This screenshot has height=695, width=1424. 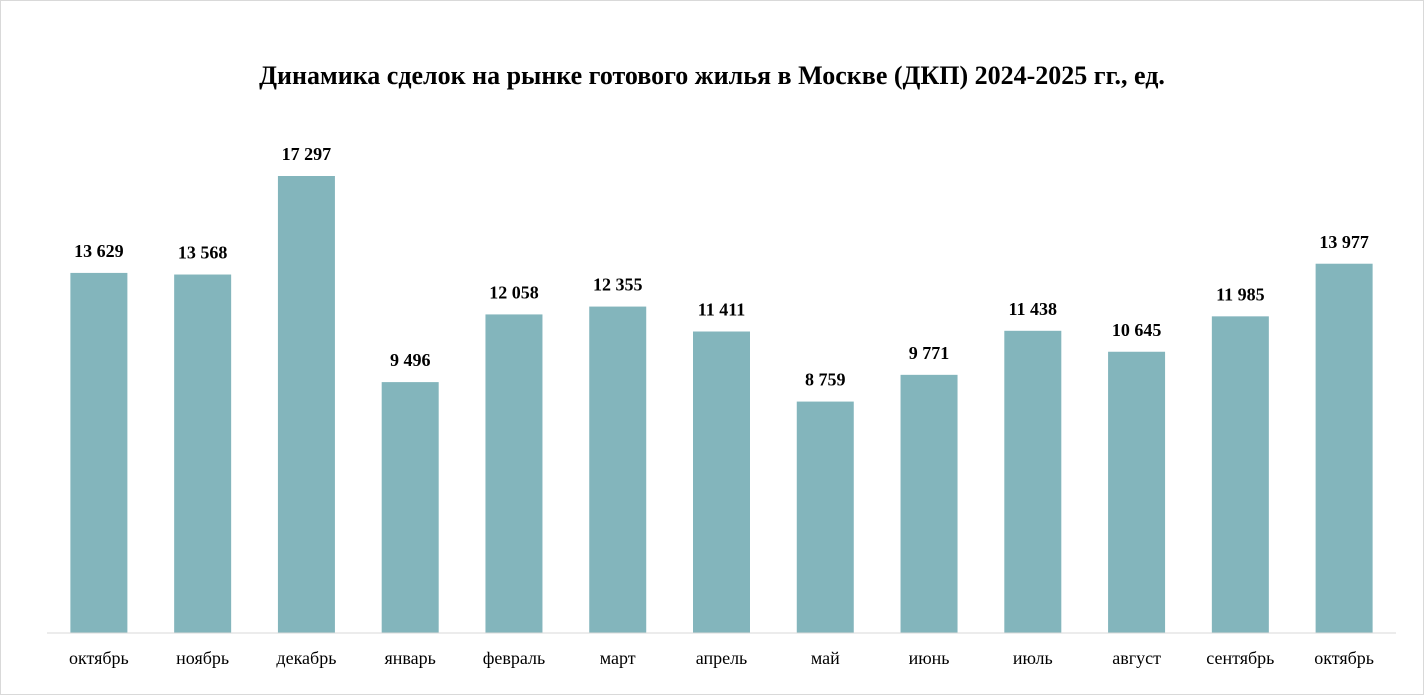 I want to click on x-tick-label: ноябрь, so click(x=202, y=658).